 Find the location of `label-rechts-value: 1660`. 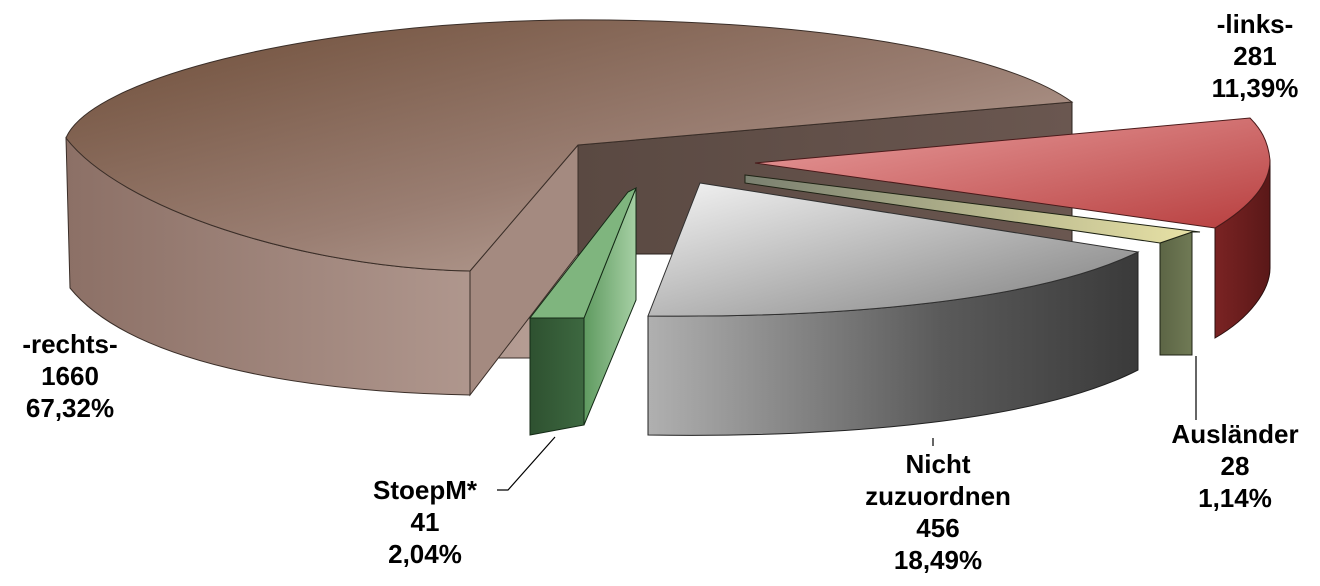

label-rechts-value: 1660 is located at coordinates (70, 376).